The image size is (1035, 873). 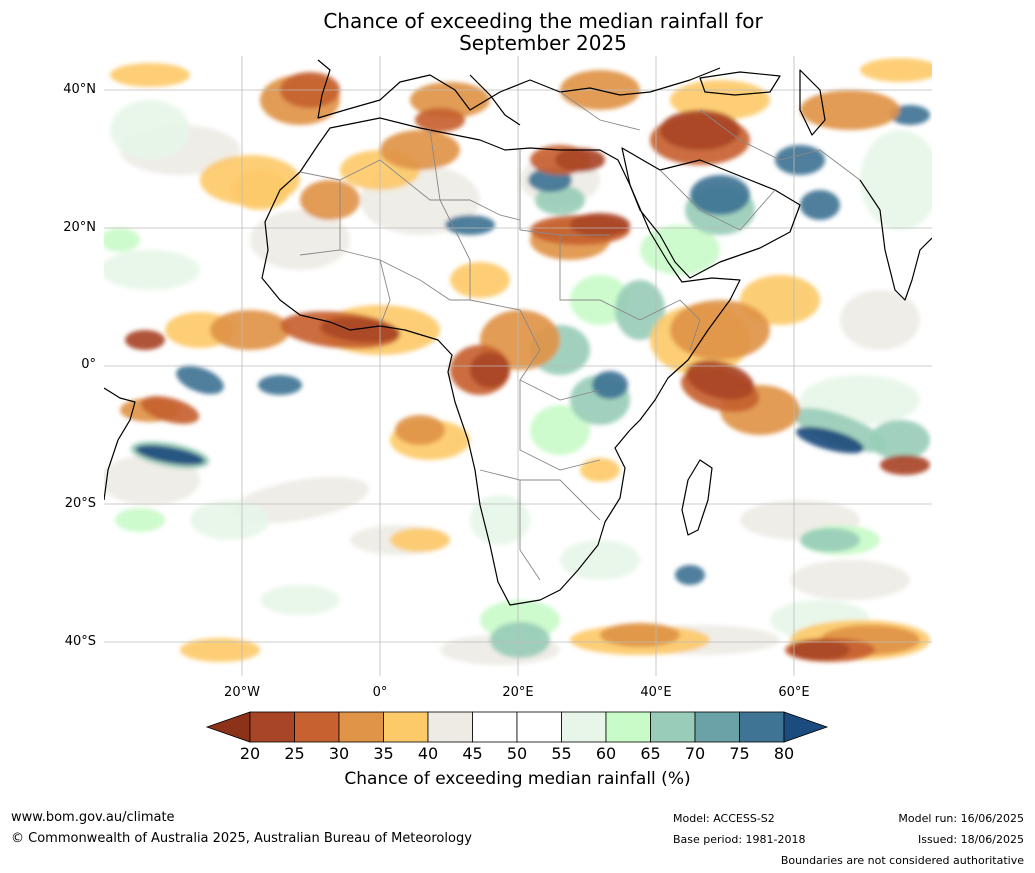 What do you see at coordinates (518, 692) in the screenshot?
I see `lon-label-20e: 20°E` at bounding box center [518, 692].